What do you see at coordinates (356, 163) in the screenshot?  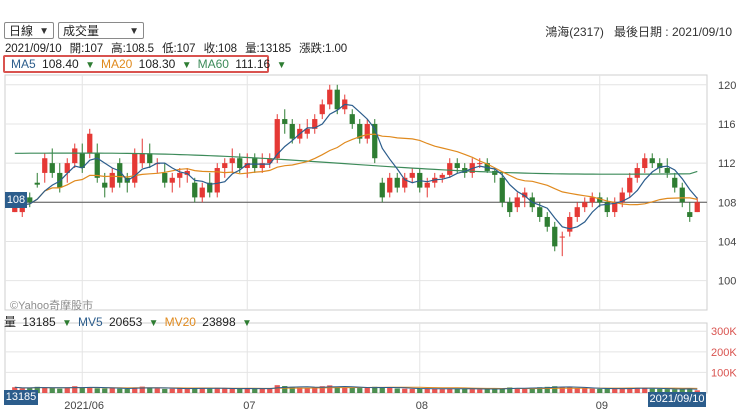 I see `ma60-line` at bounding box center [356, 163].